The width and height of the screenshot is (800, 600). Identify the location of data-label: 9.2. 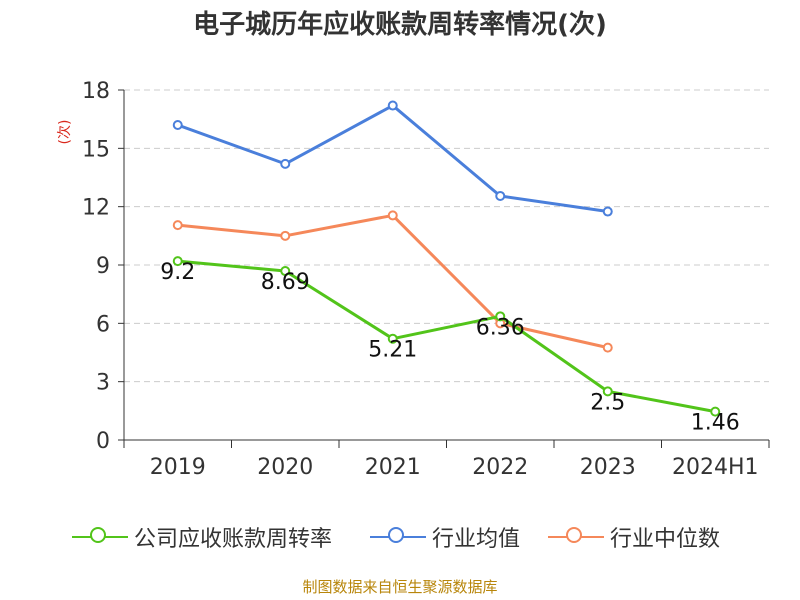
(177, 272).